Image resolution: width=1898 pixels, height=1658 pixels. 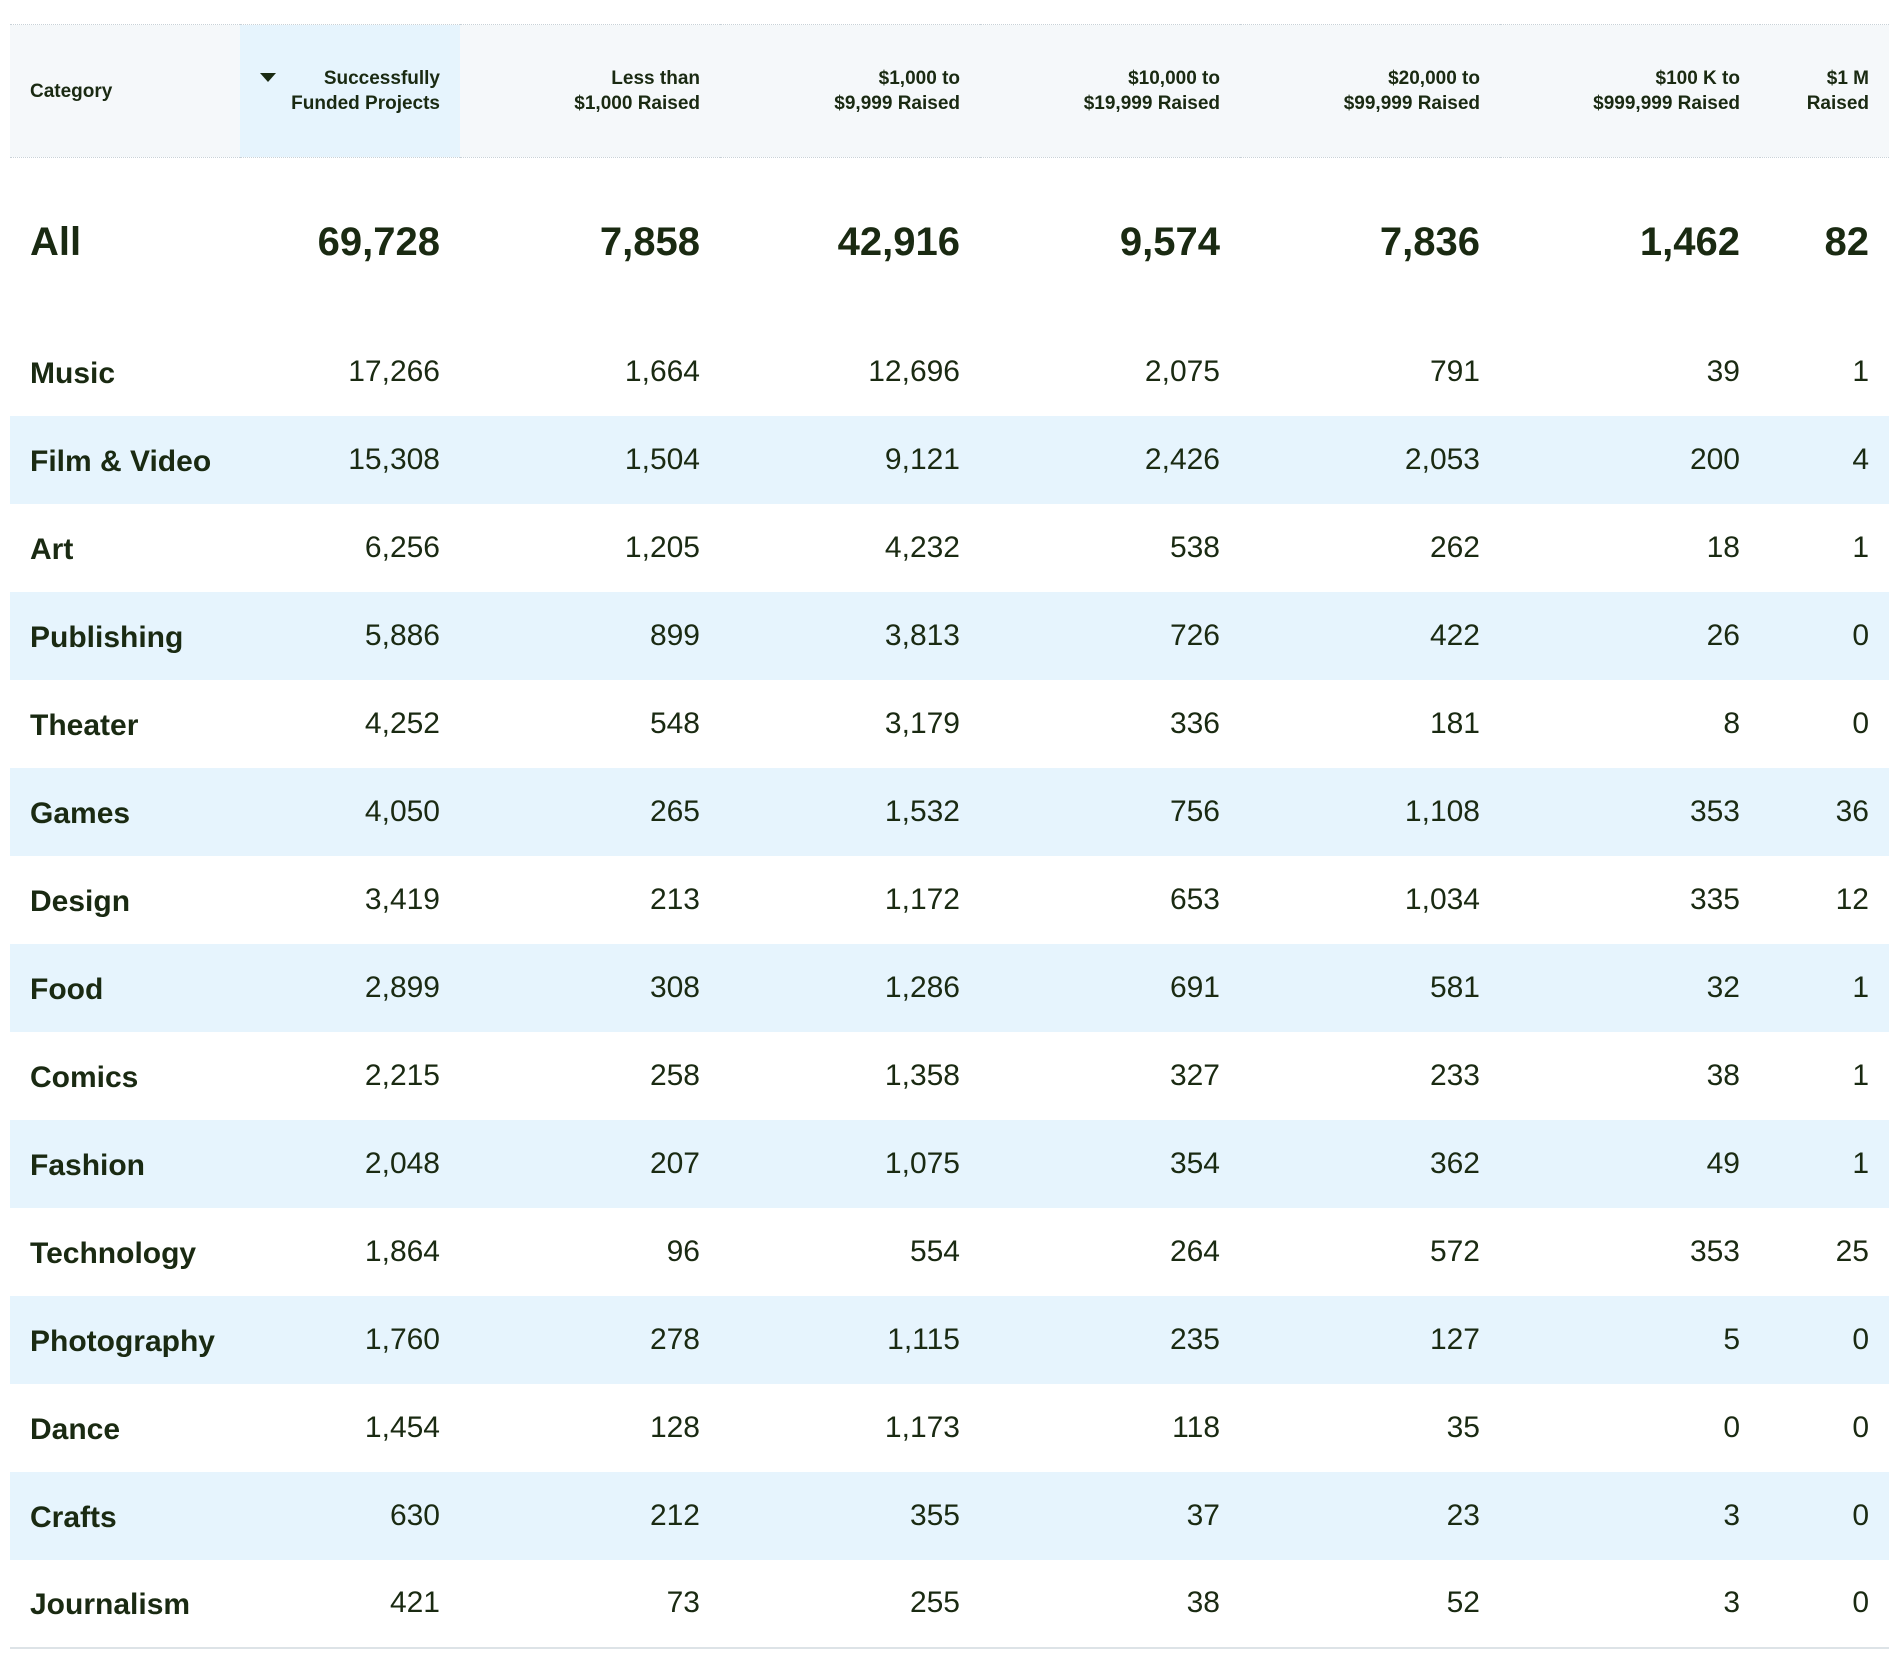 I want to click on value-cell: 26, so click(x=1630, y=635).